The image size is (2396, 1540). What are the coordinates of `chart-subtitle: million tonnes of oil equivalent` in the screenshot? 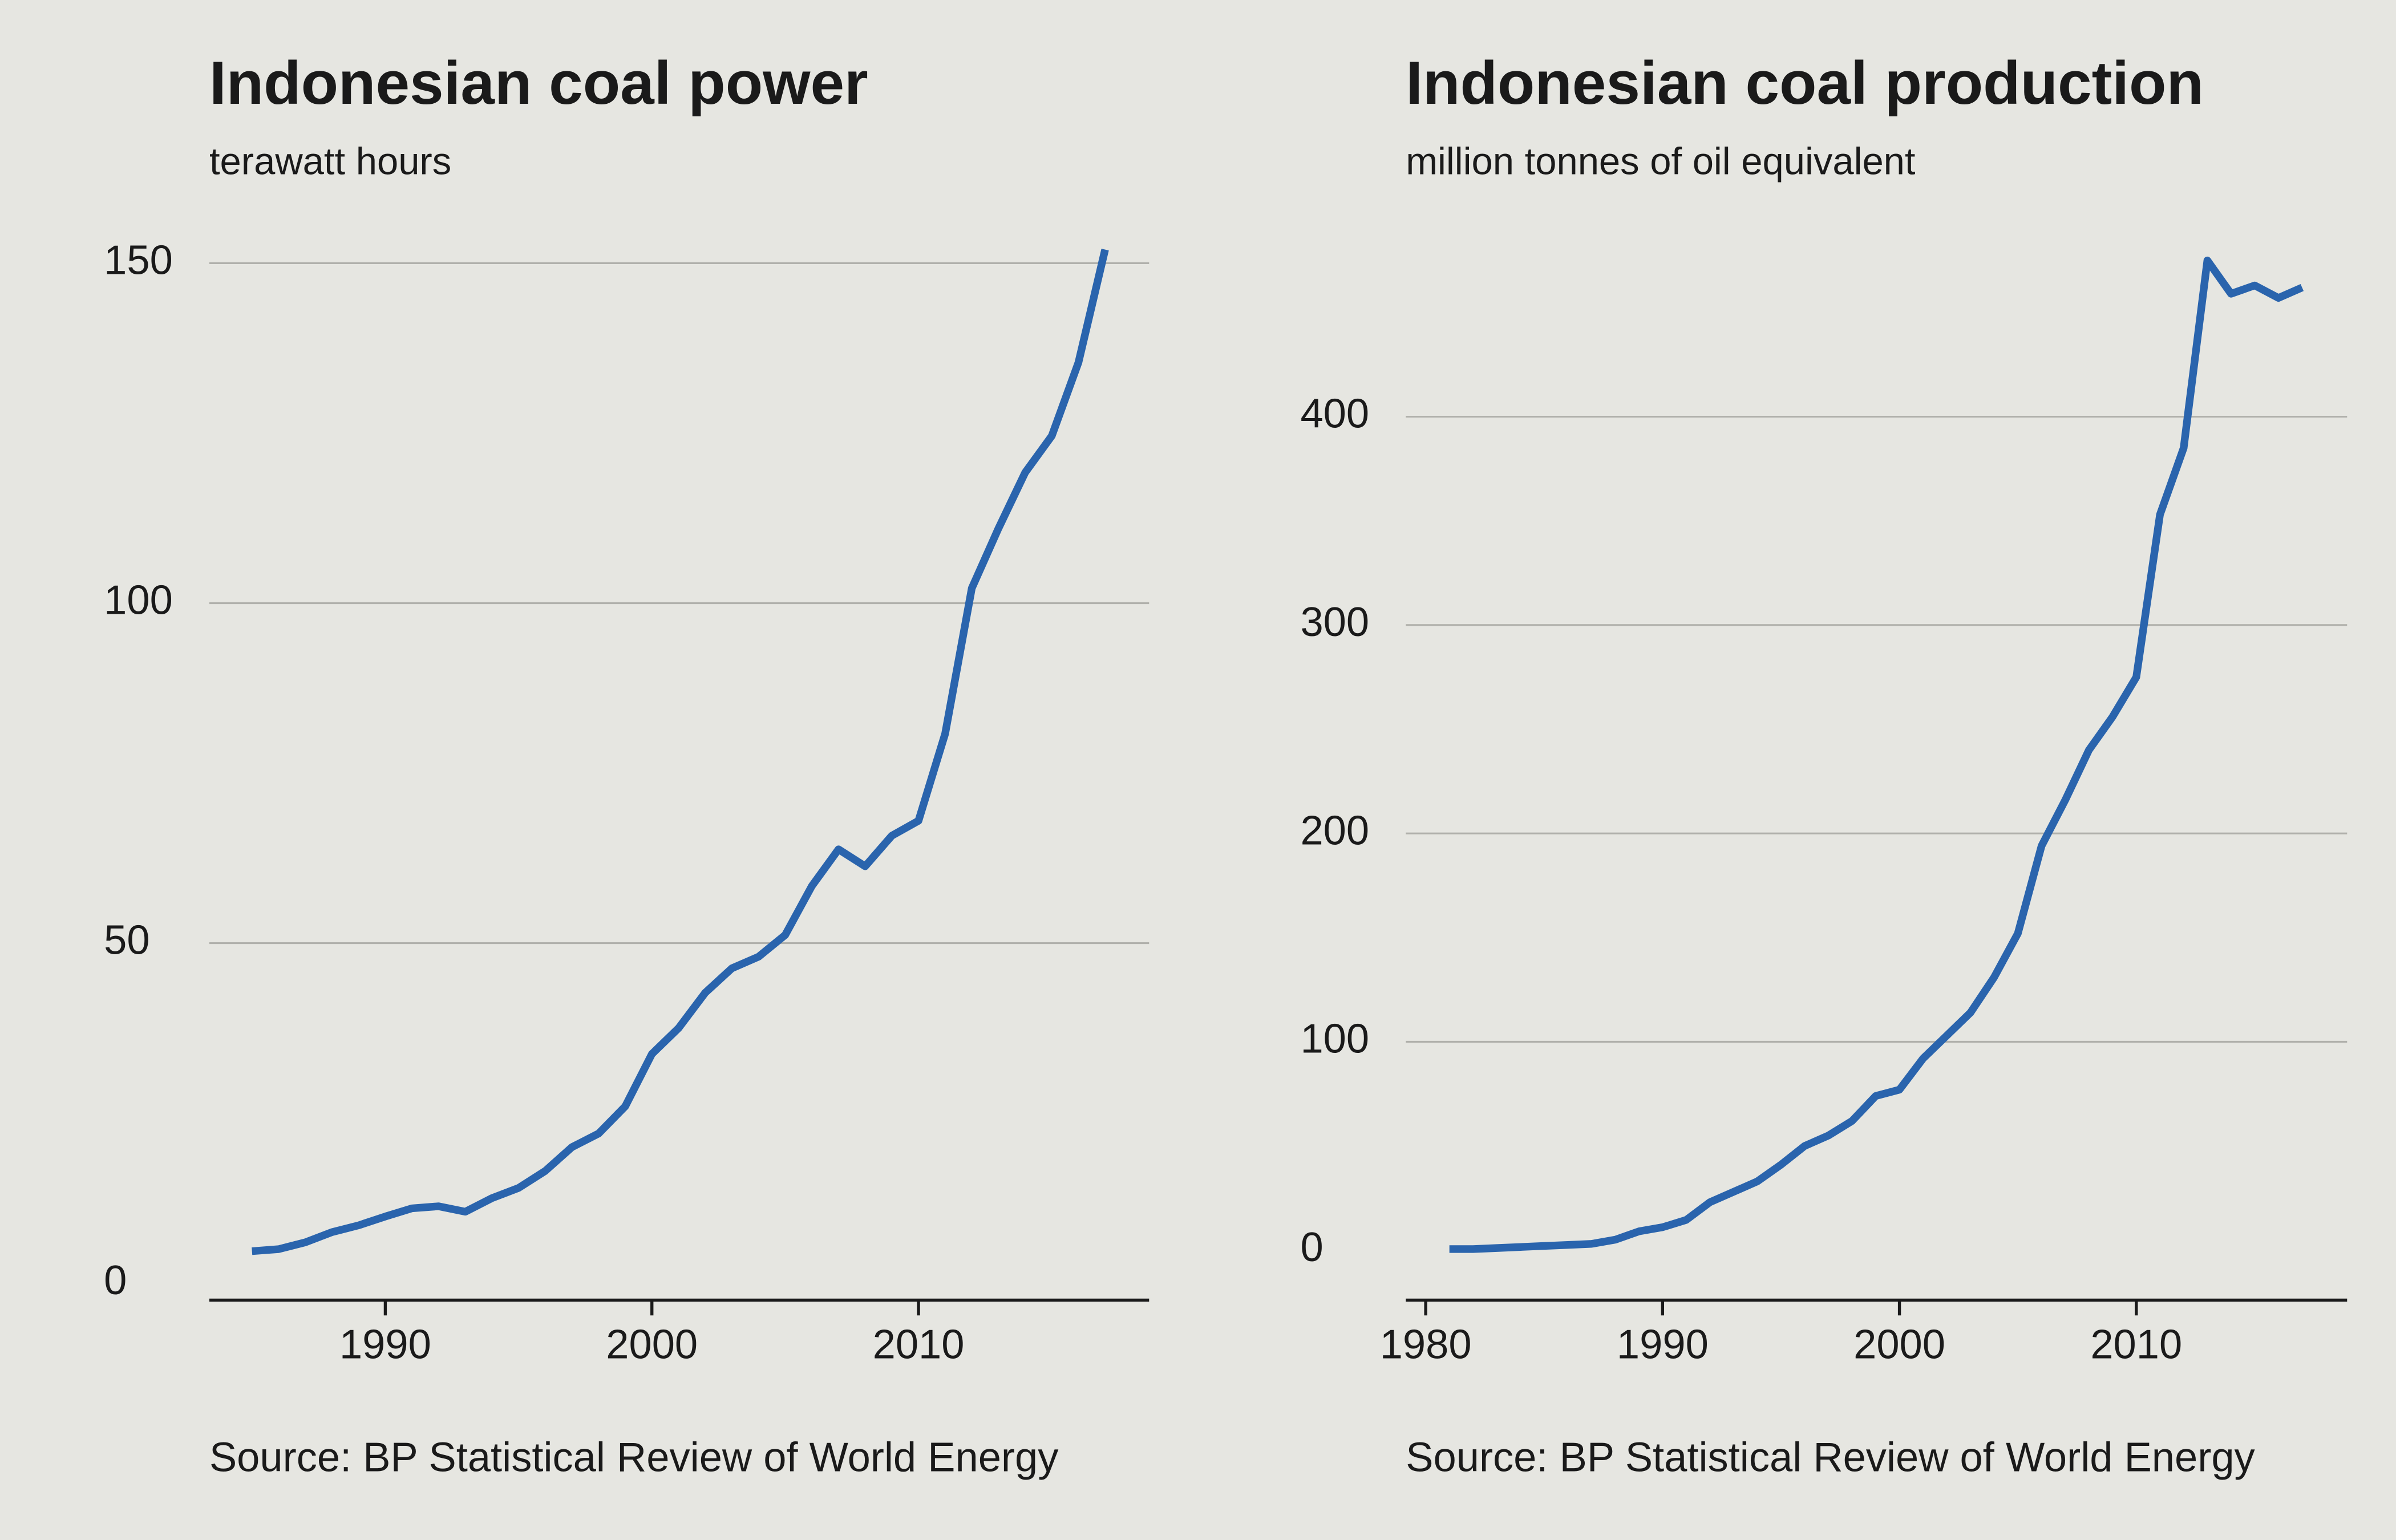 It's located at (1661, 162).